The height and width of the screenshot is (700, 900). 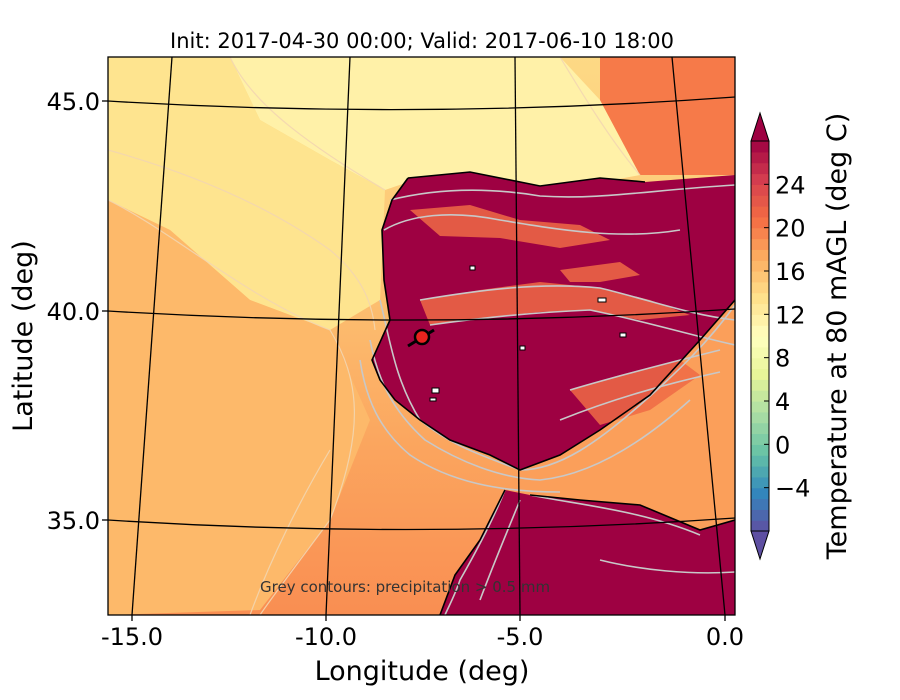 I want to click on precip-annotation: Grey contours: precipitation > 0.5 mm, so click(x=405, y=587).